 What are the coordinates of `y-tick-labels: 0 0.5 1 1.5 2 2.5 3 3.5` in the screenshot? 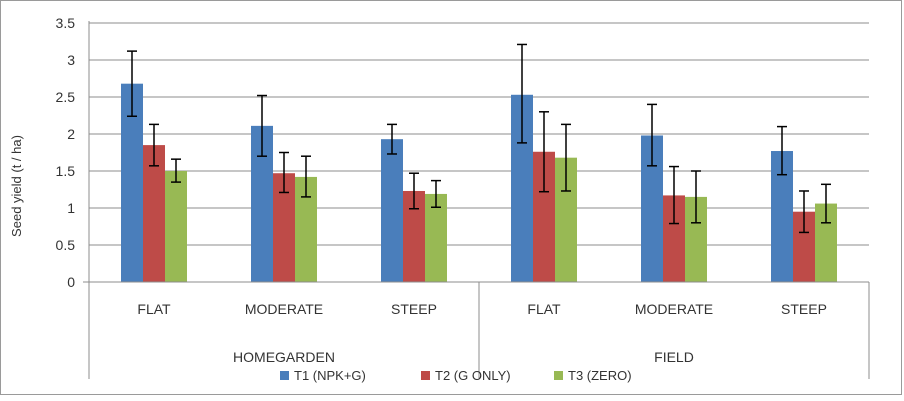 It's located at (66, 152).